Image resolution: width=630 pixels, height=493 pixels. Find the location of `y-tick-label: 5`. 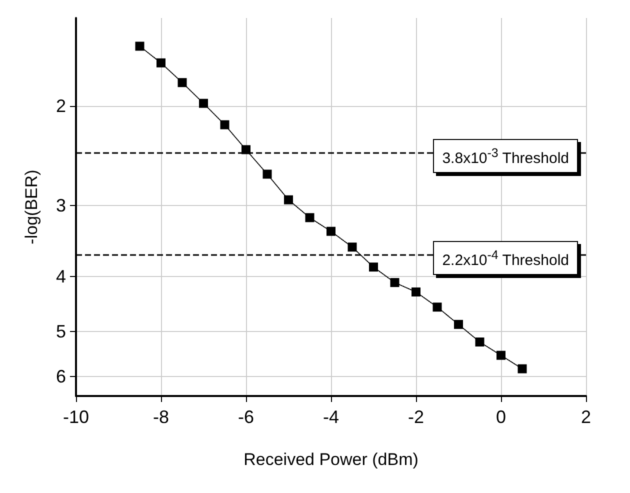

y-tick-label: 5 is located at coordinates (61, 331).